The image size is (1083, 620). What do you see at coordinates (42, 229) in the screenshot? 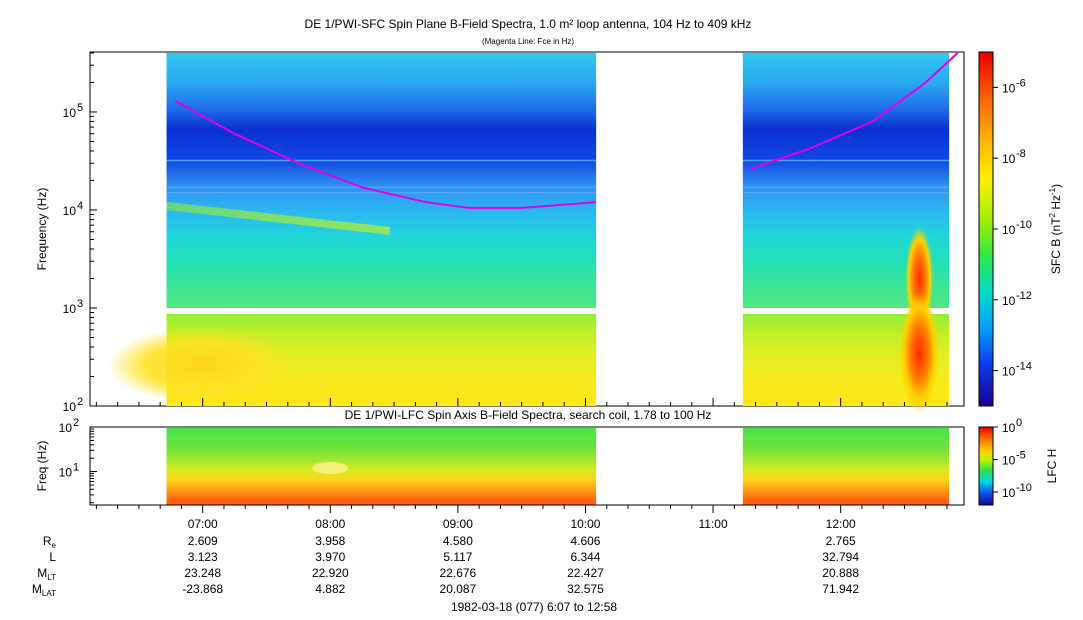
I see `sfc-y-label: Frequency (Hz)` at bounding box center [42, 229].